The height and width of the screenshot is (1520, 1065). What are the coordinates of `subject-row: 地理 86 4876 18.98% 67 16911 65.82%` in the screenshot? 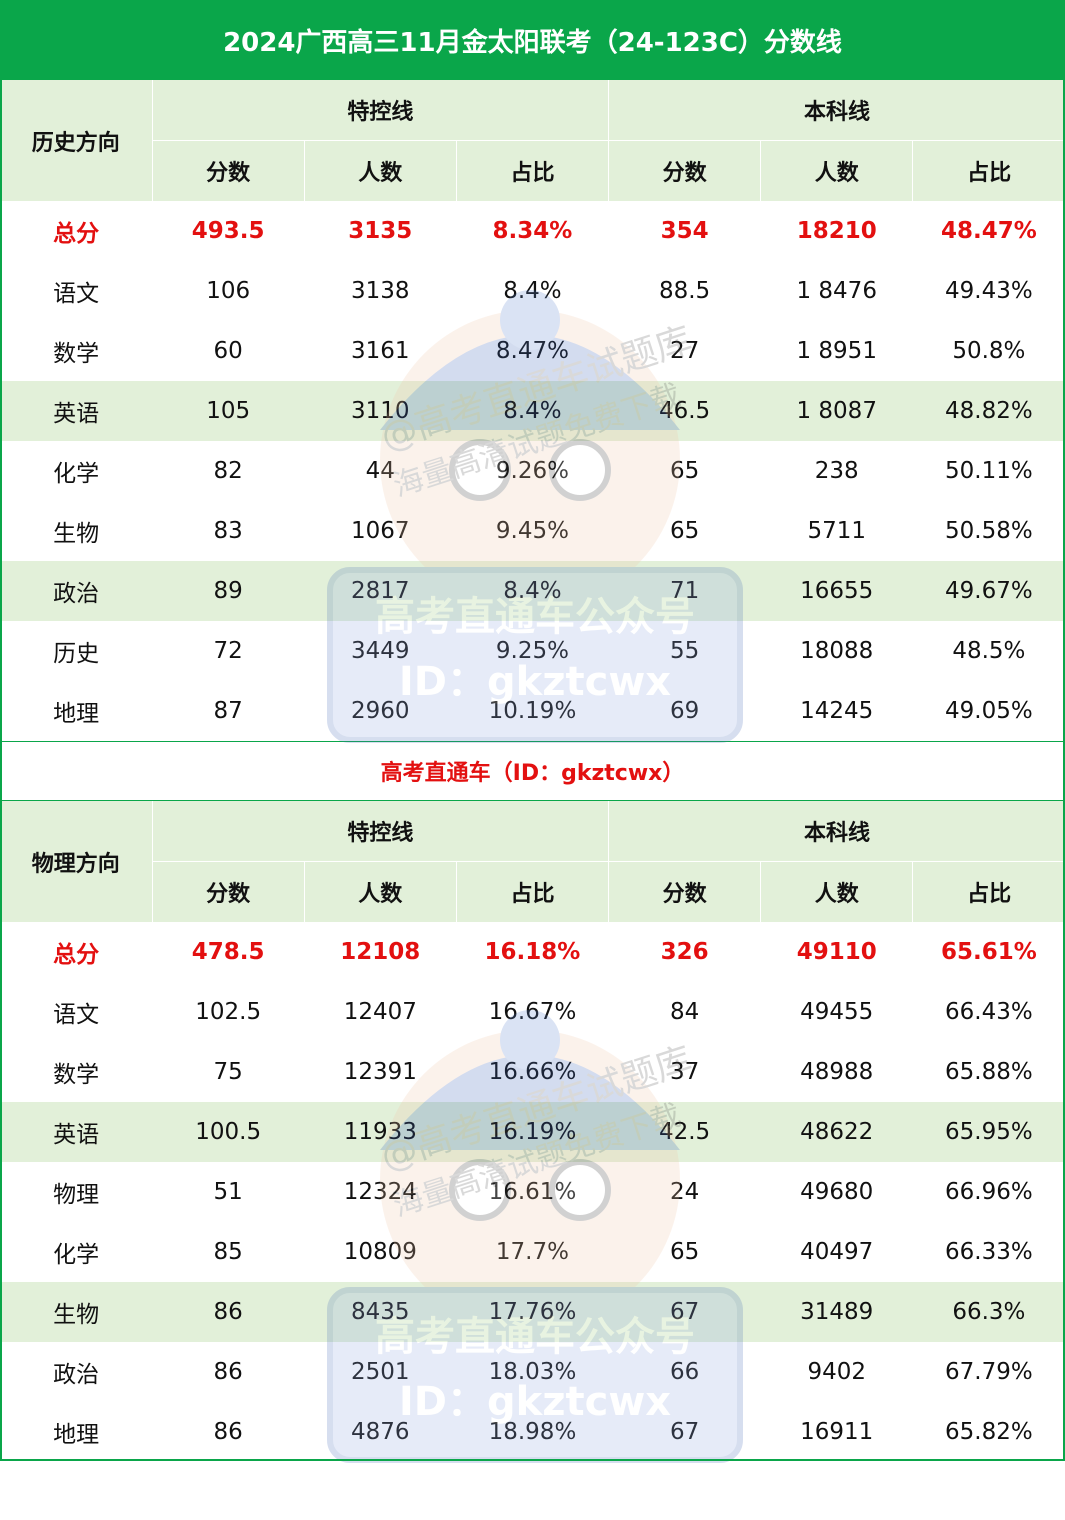 It's located at (532, 1432).